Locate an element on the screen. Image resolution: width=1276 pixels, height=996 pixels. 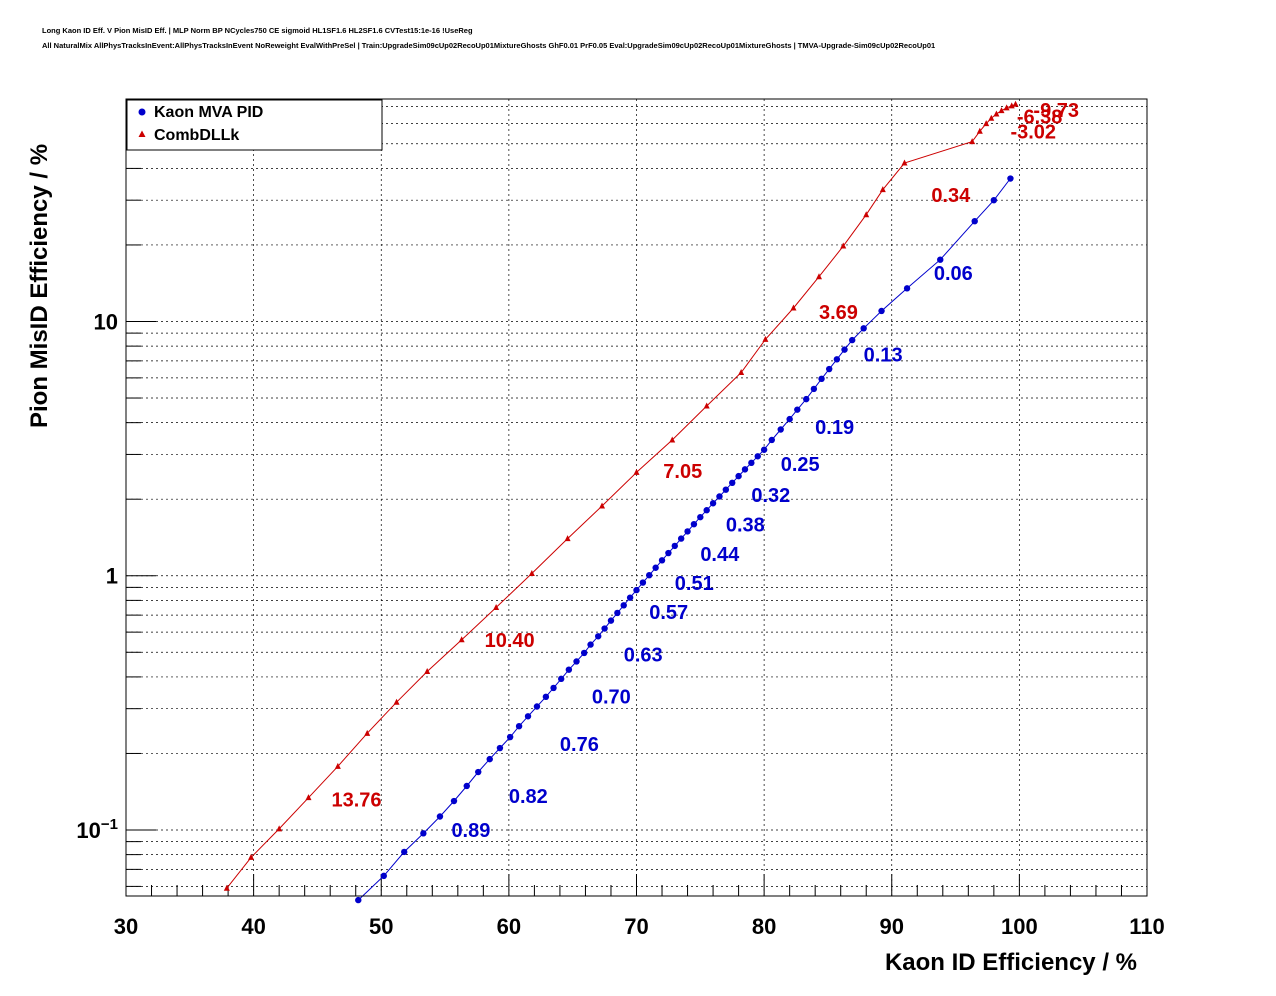
legend-label-combdllk: CombDLLk is located at coordinates (196, 135).